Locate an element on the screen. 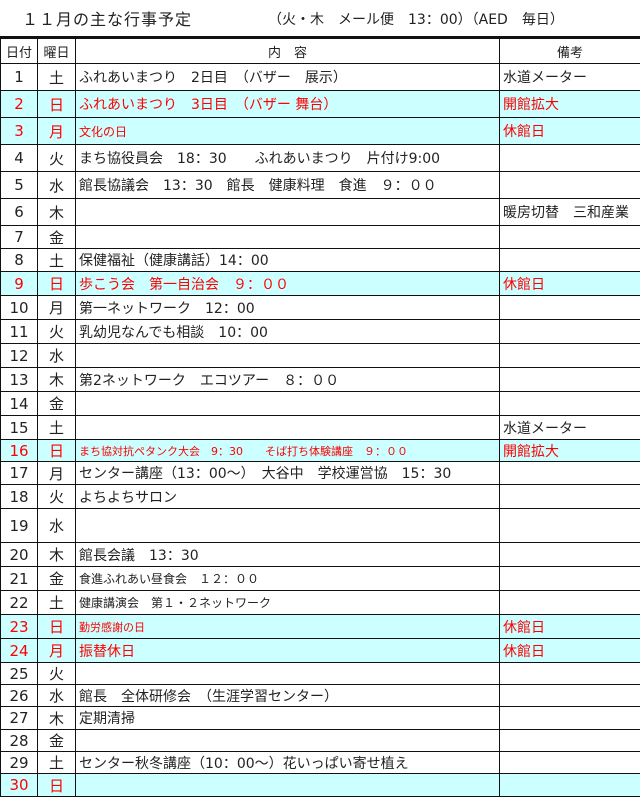  note-cell: 休館日 is located at coordinates (570, 284).